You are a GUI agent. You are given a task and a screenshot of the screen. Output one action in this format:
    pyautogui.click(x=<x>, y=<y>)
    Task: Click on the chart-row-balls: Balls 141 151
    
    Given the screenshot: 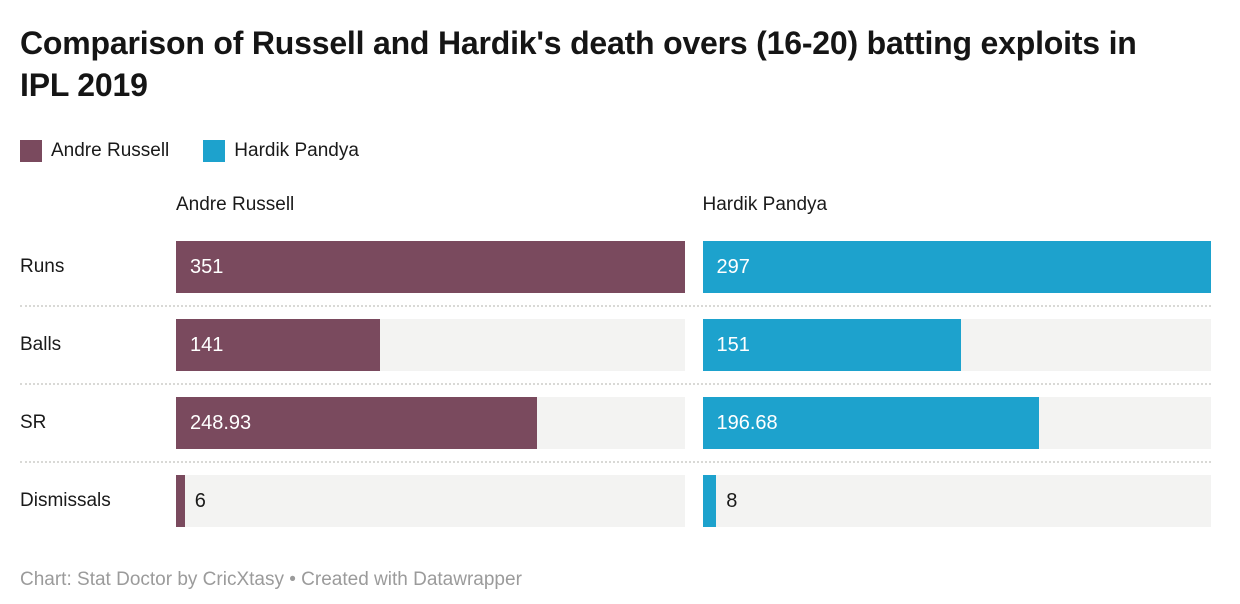 What is the action you would take?
    pyautogui.click(x=615, y=346)
    